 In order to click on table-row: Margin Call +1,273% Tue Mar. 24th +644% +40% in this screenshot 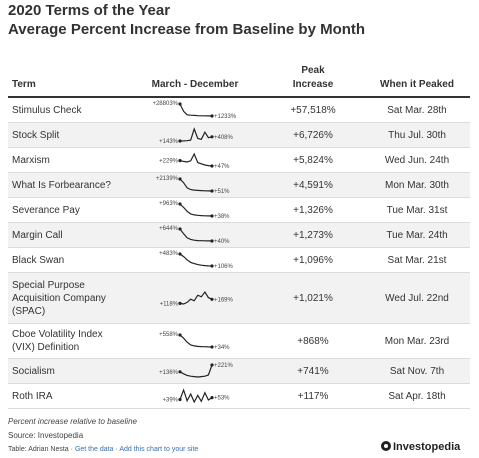, I will do `click(239, 235)`.